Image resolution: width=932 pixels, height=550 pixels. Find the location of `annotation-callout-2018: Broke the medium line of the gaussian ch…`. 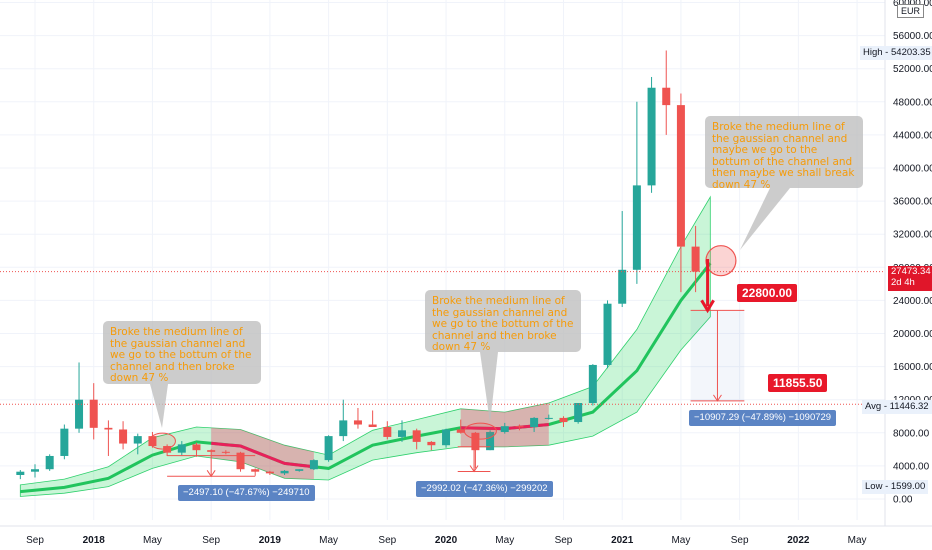

annotation-callout-2018: Broke the medium line of the gaussian ch… is located at coordinates (182, 352).